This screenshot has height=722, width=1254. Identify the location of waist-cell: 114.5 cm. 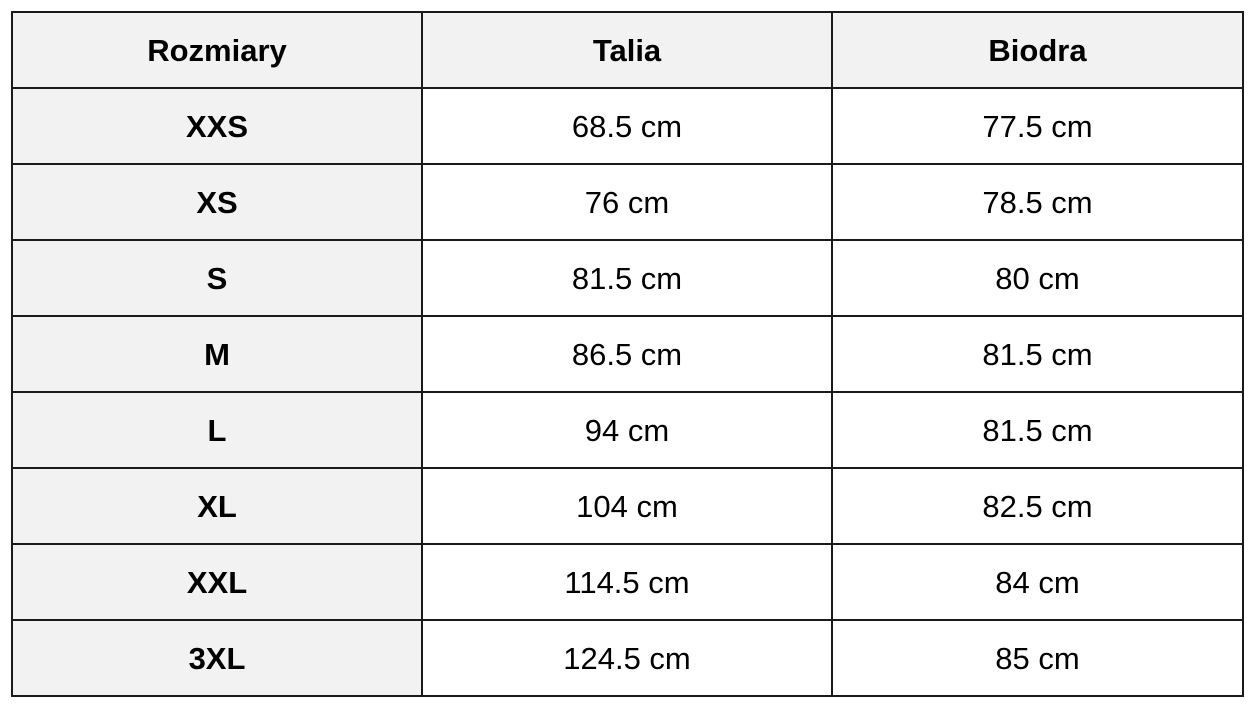
(627, 582).